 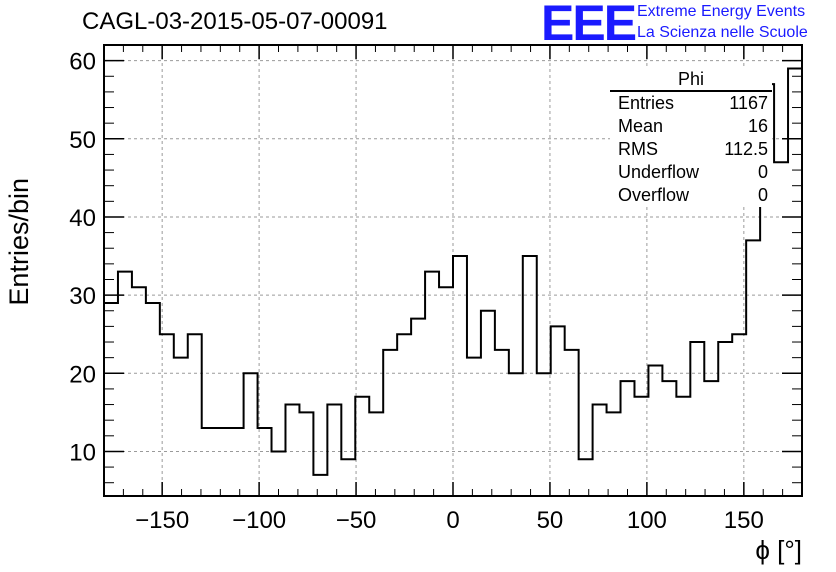 What do you see at coordinates (659, 172) in the screenshot?
I see `stats-label: Underflow` at bounding box center [659, 172].